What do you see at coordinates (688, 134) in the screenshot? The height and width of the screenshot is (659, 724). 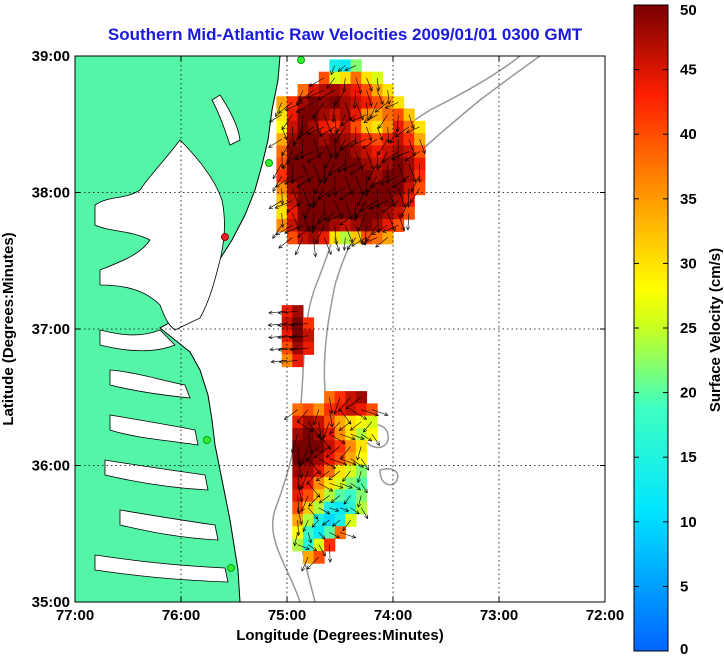 I see `colorbar-tick-label: 40` at bounding box center [688, 134].